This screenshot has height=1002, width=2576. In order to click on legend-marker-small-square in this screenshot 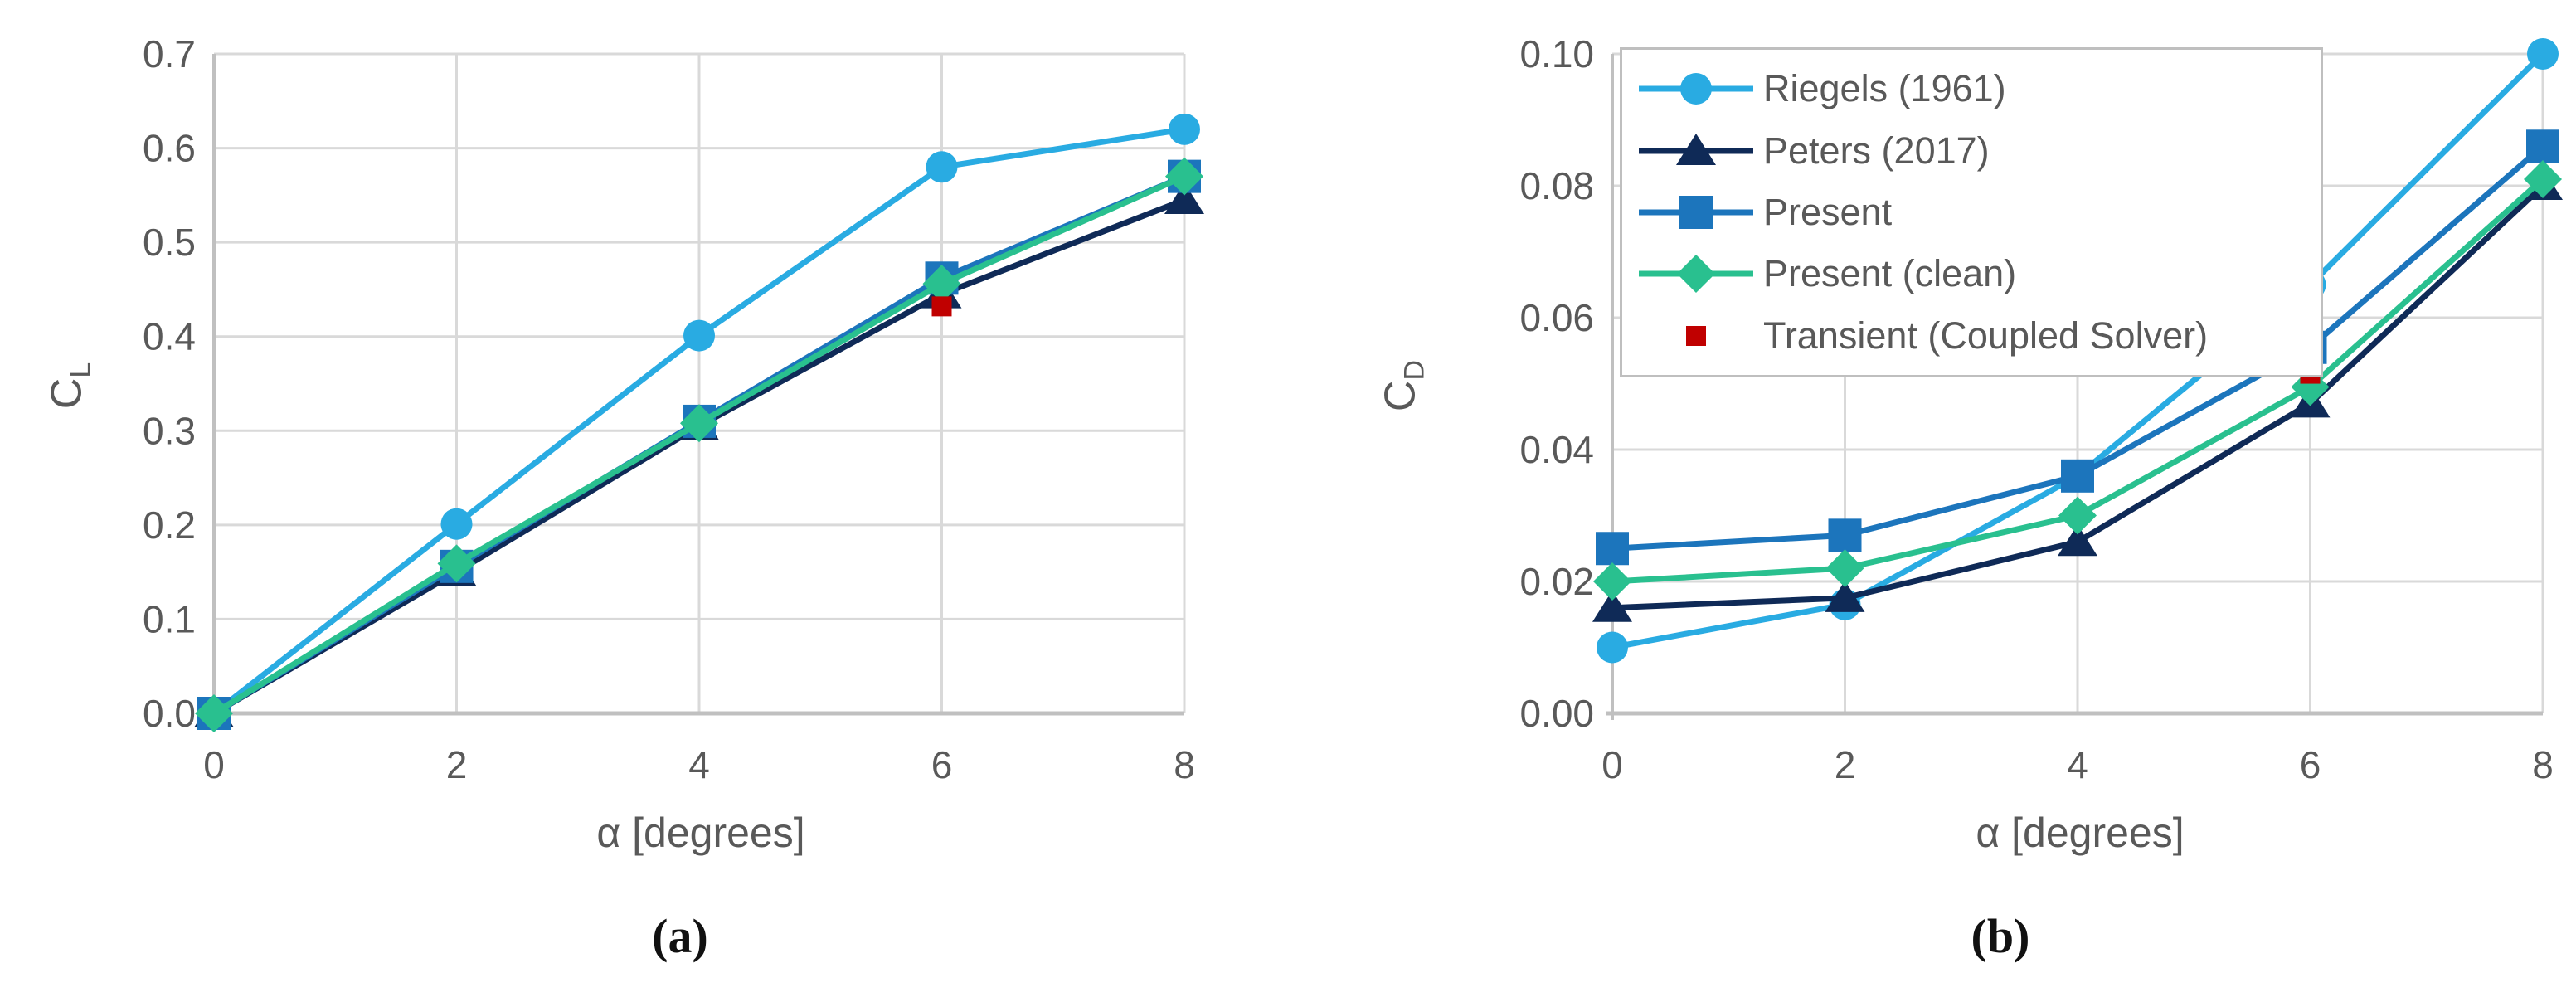, I will do `click(1696, 335)`.